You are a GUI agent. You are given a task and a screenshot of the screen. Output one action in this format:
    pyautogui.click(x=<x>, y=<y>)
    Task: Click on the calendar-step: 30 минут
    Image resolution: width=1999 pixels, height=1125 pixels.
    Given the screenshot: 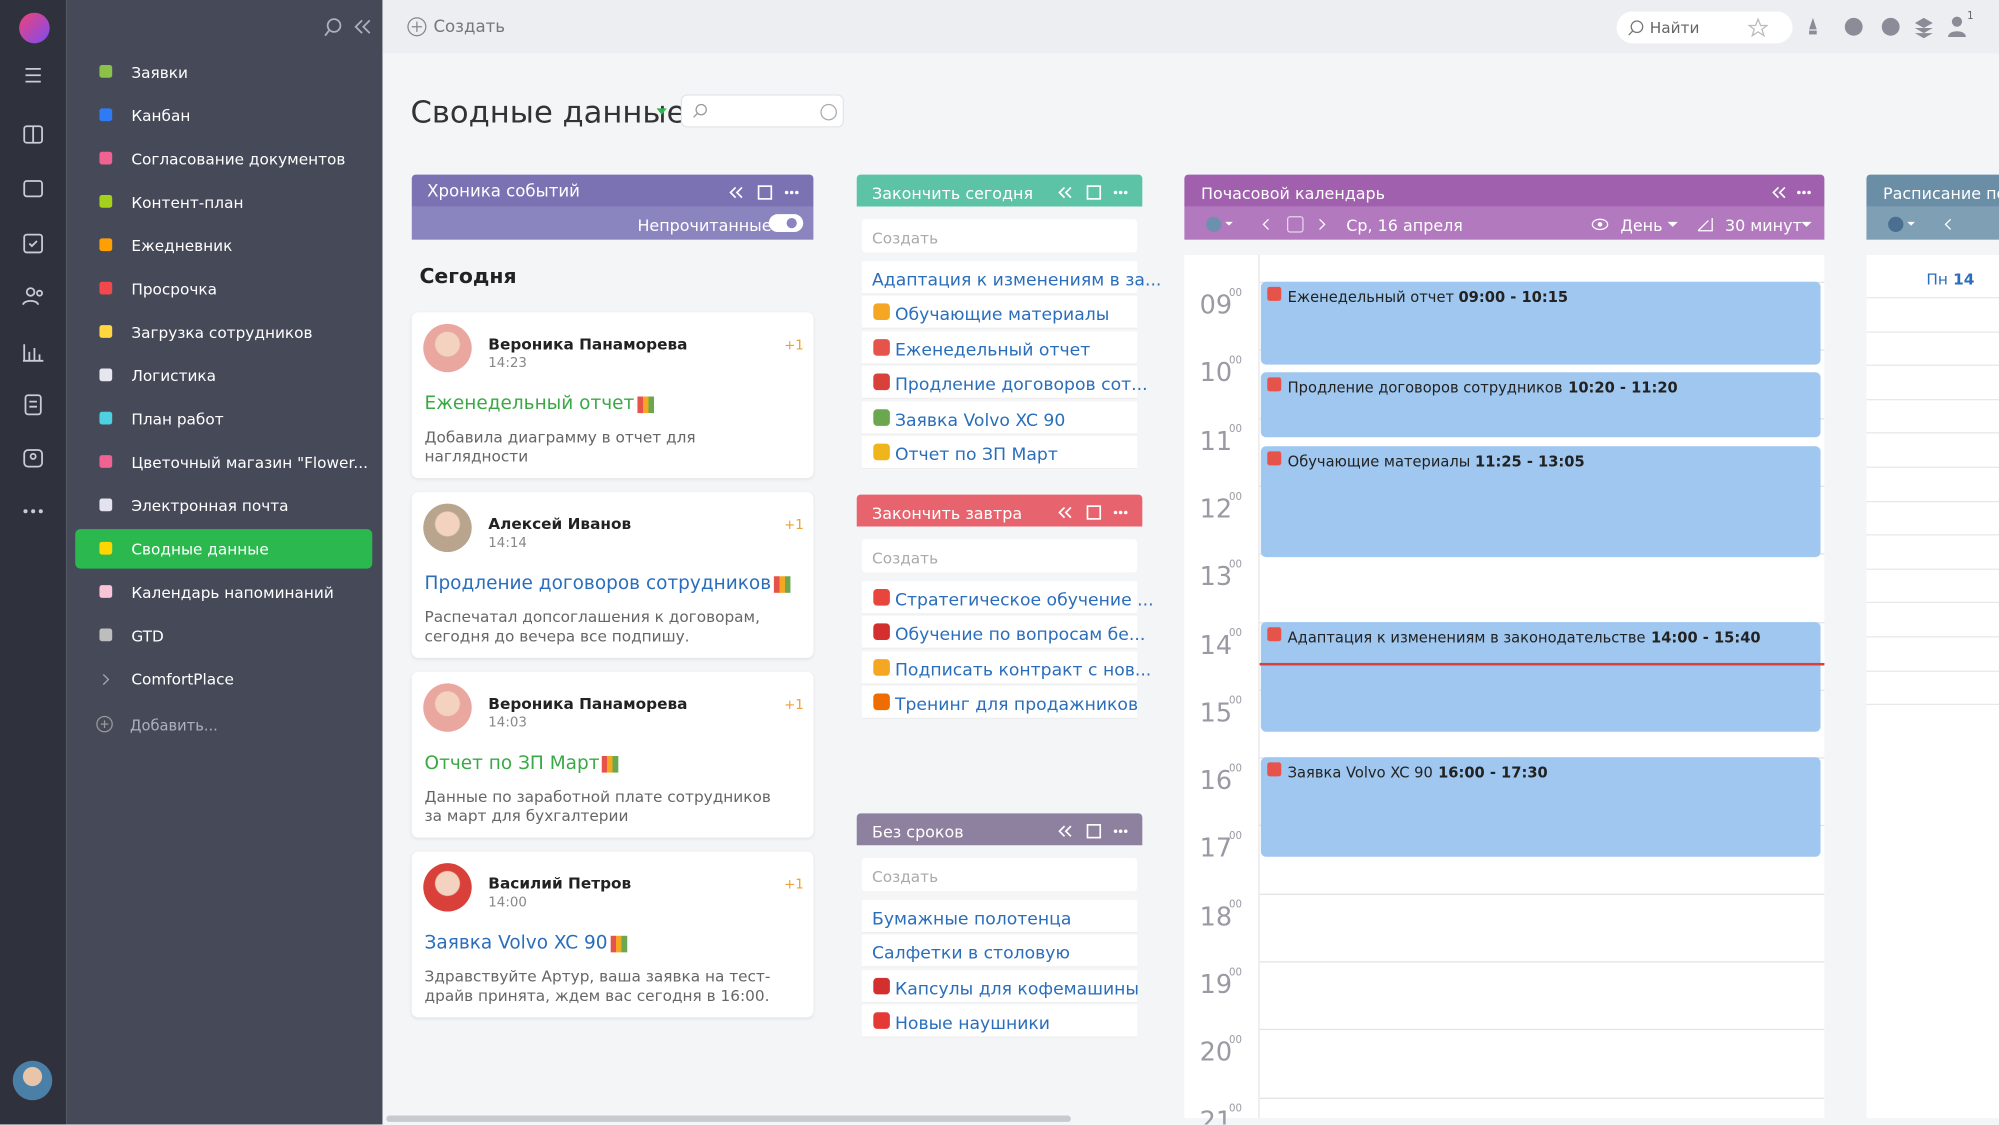 What is the action you would take?
    pyautogui.click(x=1763, y=225)
    